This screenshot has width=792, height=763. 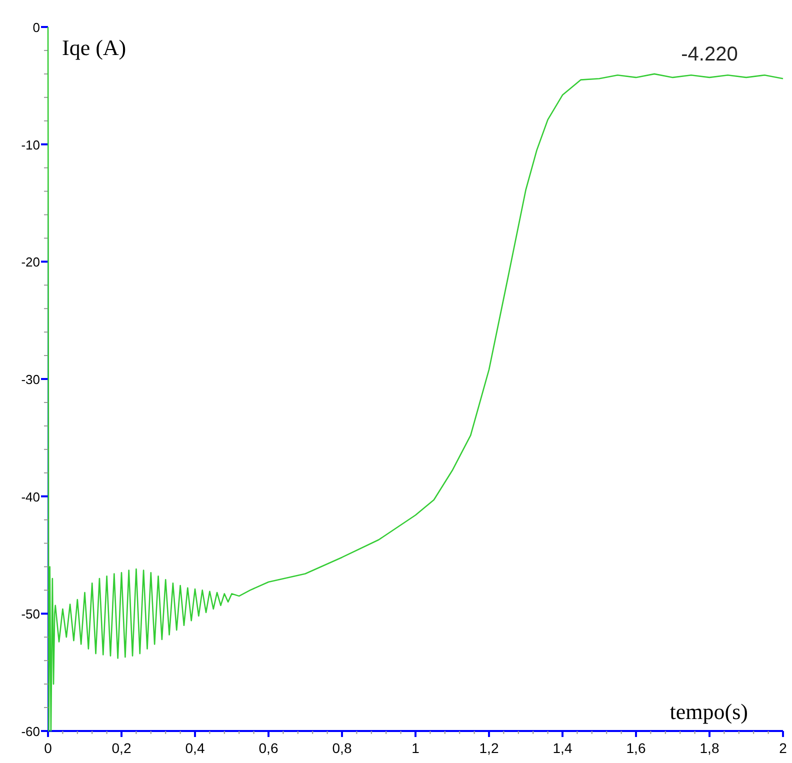 What do you see at coordinates (783, 748) in the screenshot?
I see `x-tick-label: 2` at bounding box center [783, 748].